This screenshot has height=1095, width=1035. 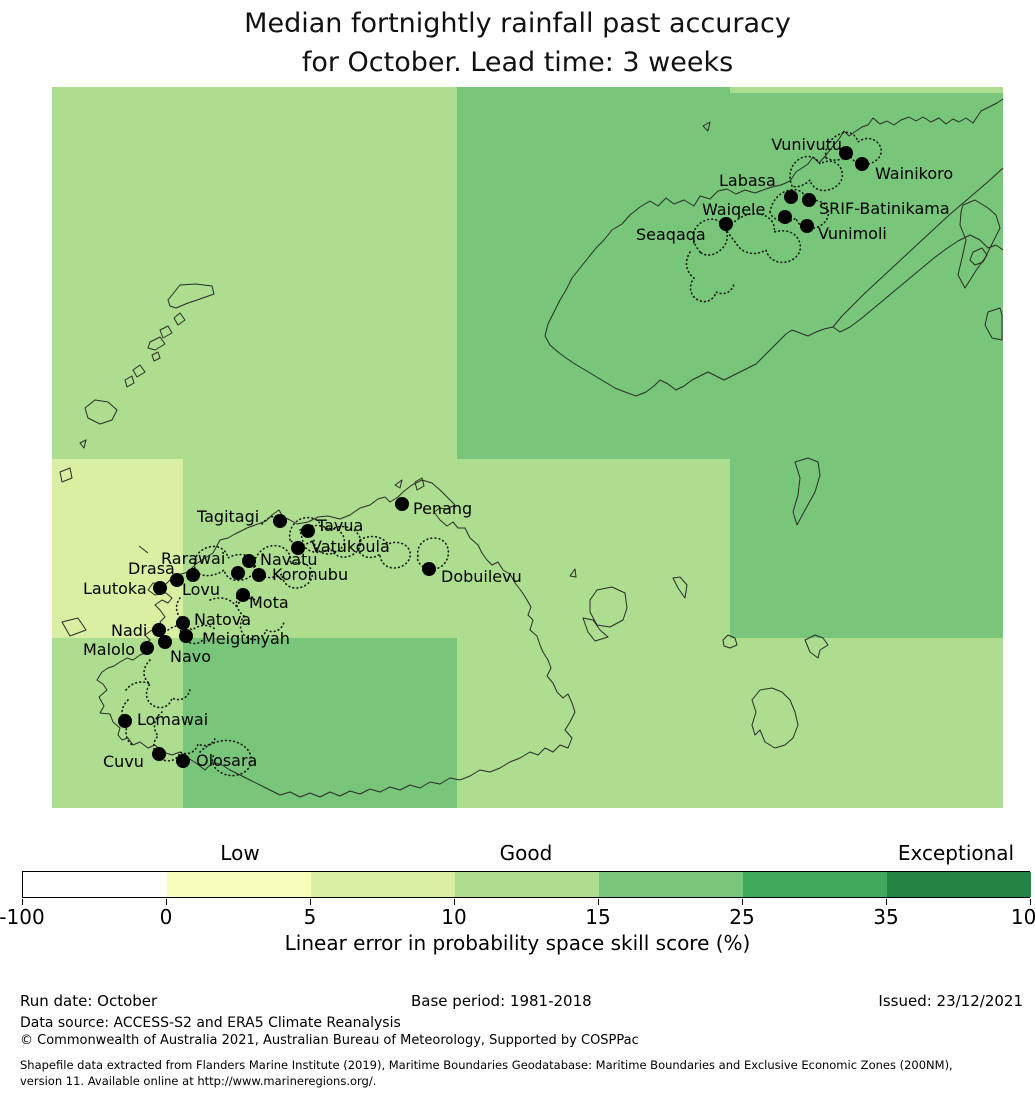 I want to click on station-label: Dobuilevu, so click(x=481, y=576).